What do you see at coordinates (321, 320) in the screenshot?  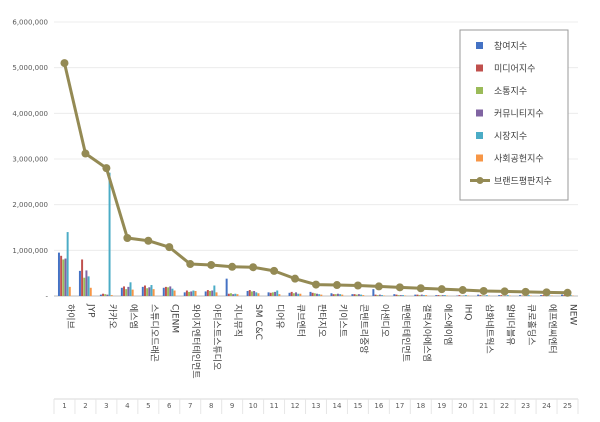 I see `x-category-label: 판타지오` at bounding box center [321, 320].